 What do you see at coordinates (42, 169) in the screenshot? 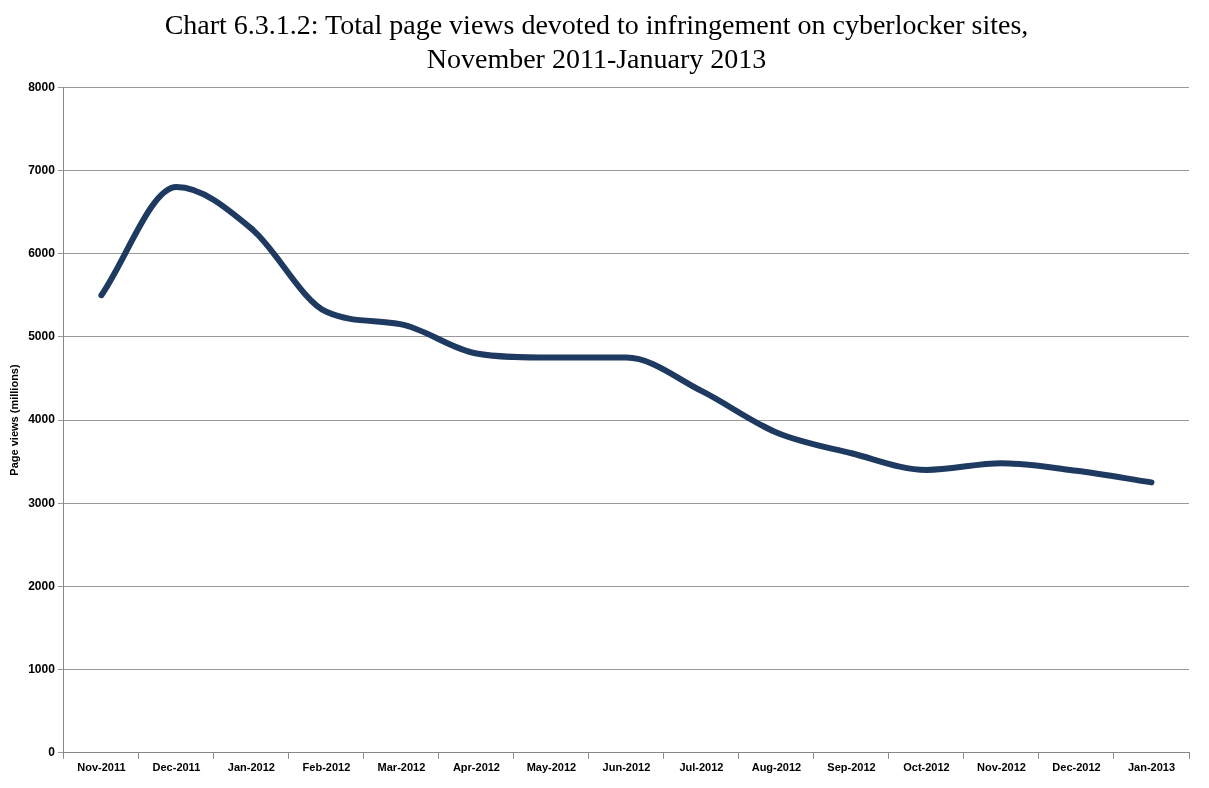
I see `y-tick-label: 7000` at bounding box center [42, 169].